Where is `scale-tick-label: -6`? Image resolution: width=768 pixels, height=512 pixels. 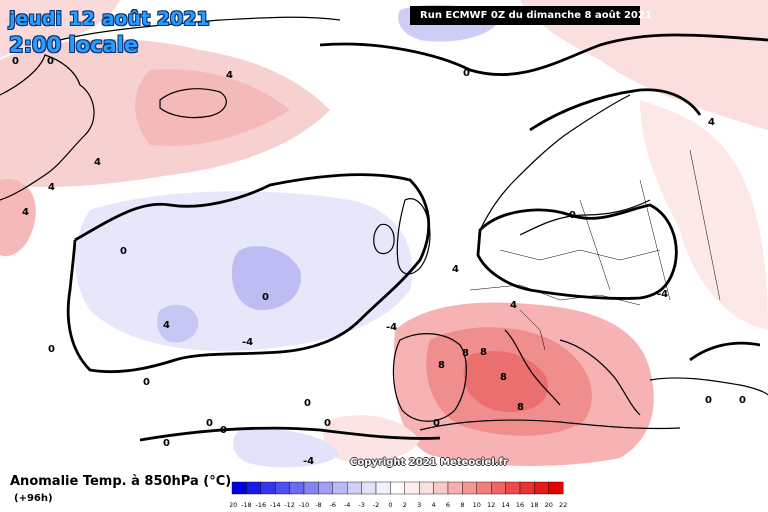
scale-tick-label: -6 is located at coordinates (333, 505).